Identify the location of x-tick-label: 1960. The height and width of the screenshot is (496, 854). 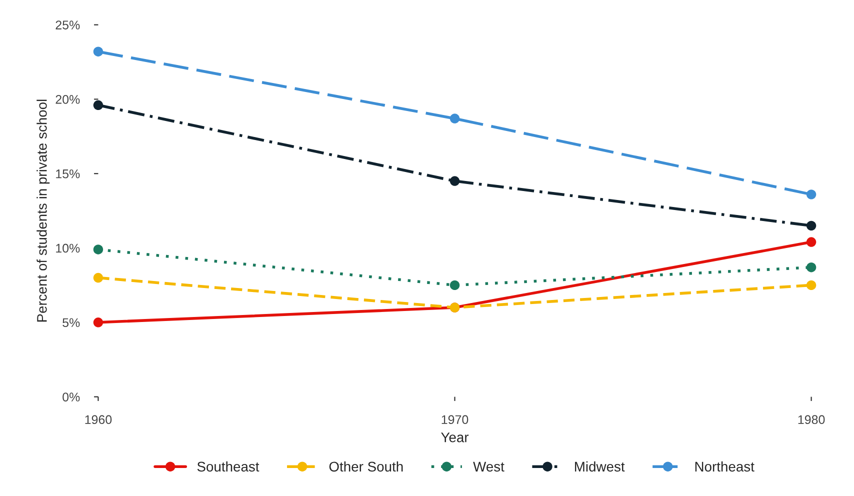
(98, 419).